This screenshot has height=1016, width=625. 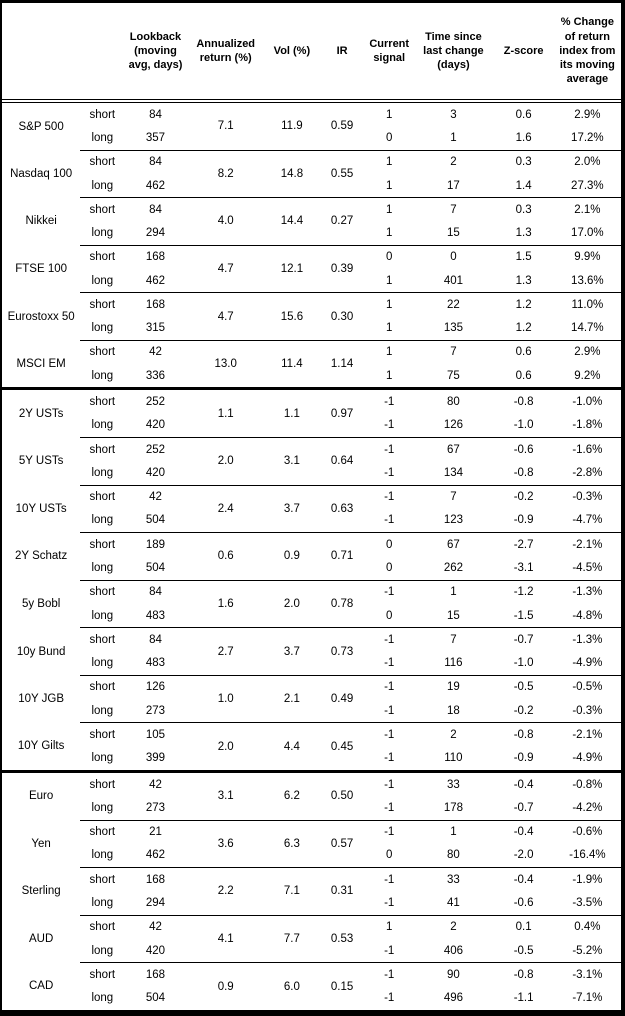 I want to click on annualized-return-value: 7.1, so click(x=225, y=126).